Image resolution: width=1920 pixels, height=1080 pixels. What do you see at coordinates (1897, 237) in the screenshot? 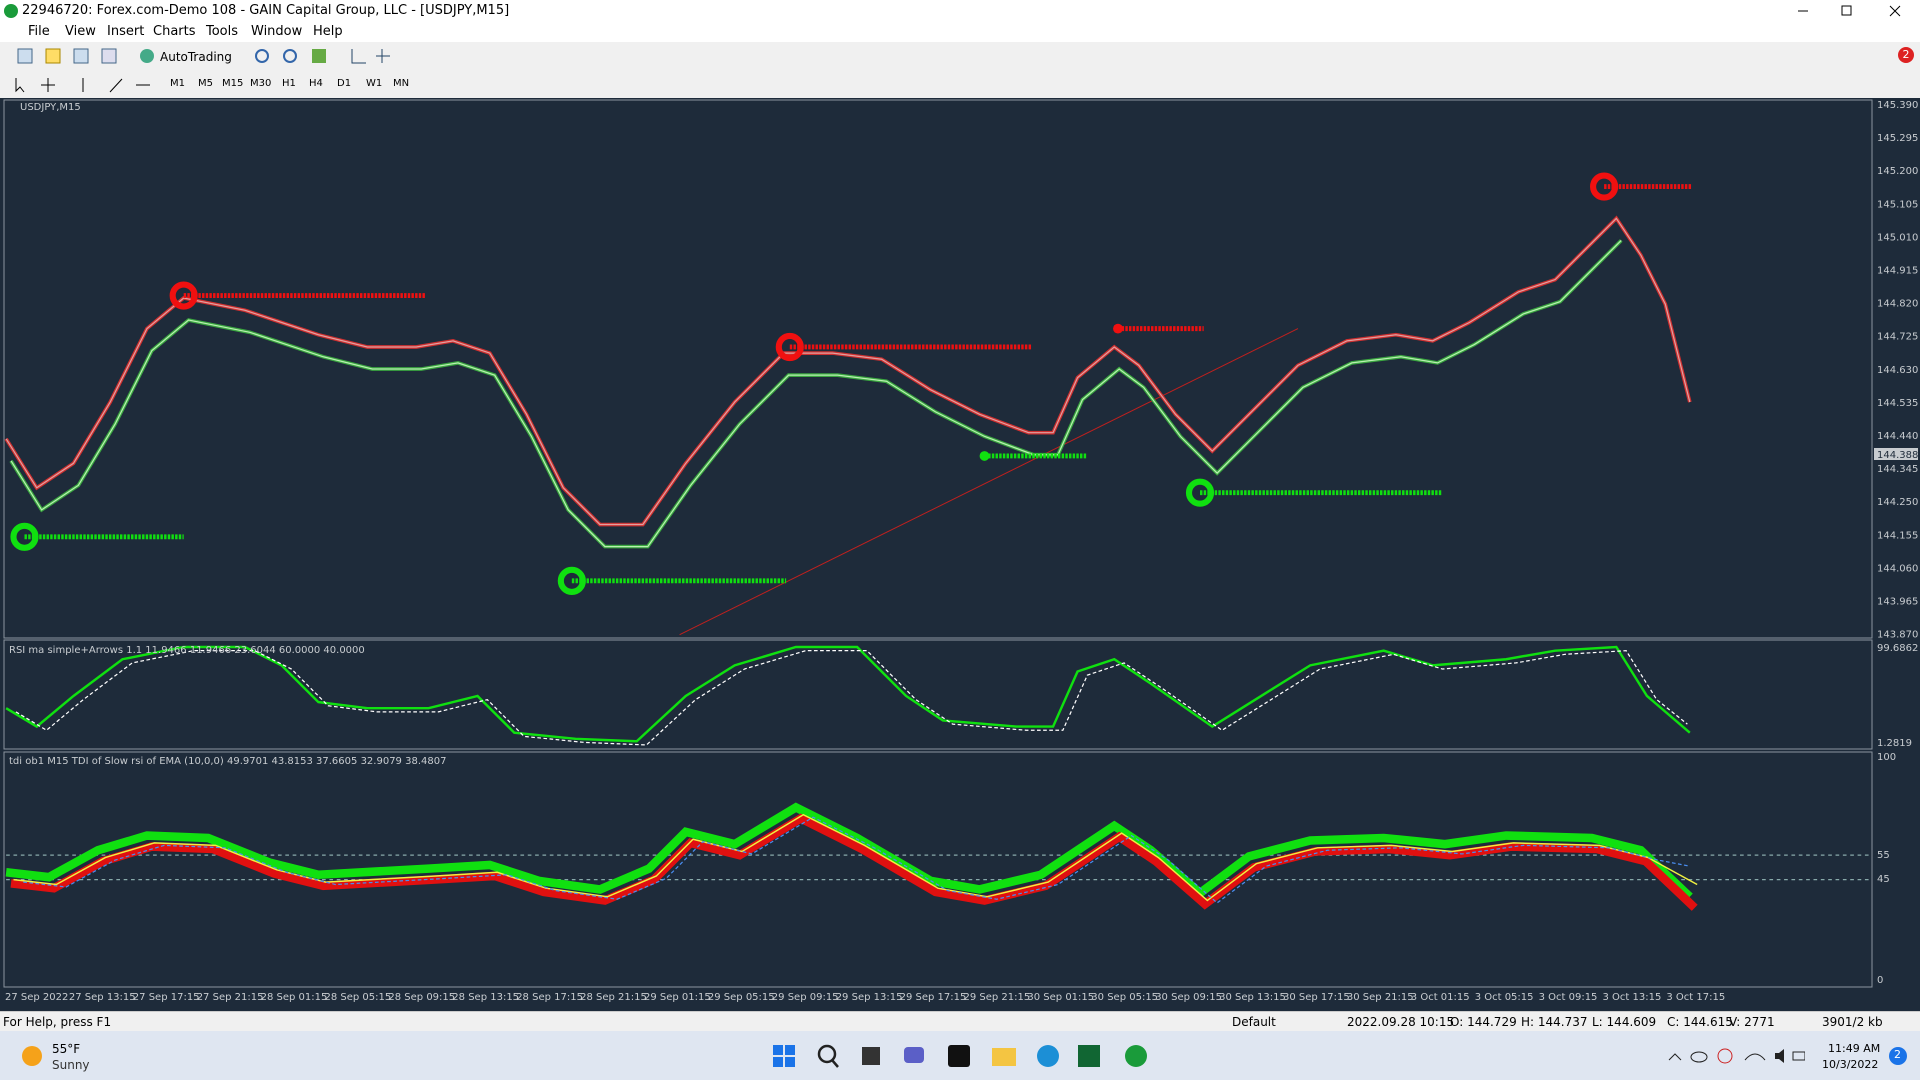
I see `price-label: 145.010` at bounding box center [1897, 237].